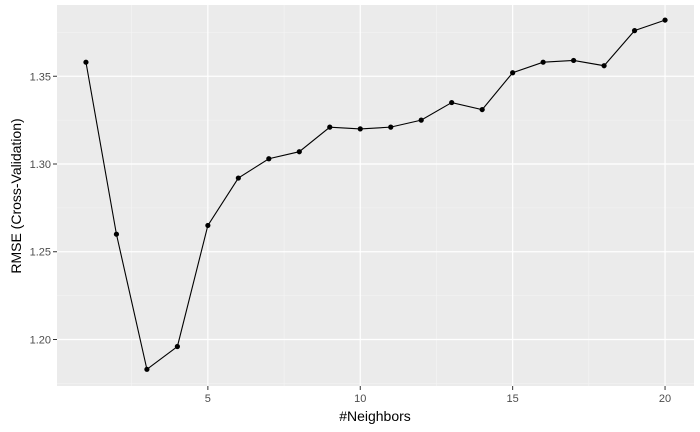 This screenshot has width=700, height=432. What do you see at coordinates (208, 399) in the screenshot?
I see `x-tick-label: 5` at bounding box center [208, 399].